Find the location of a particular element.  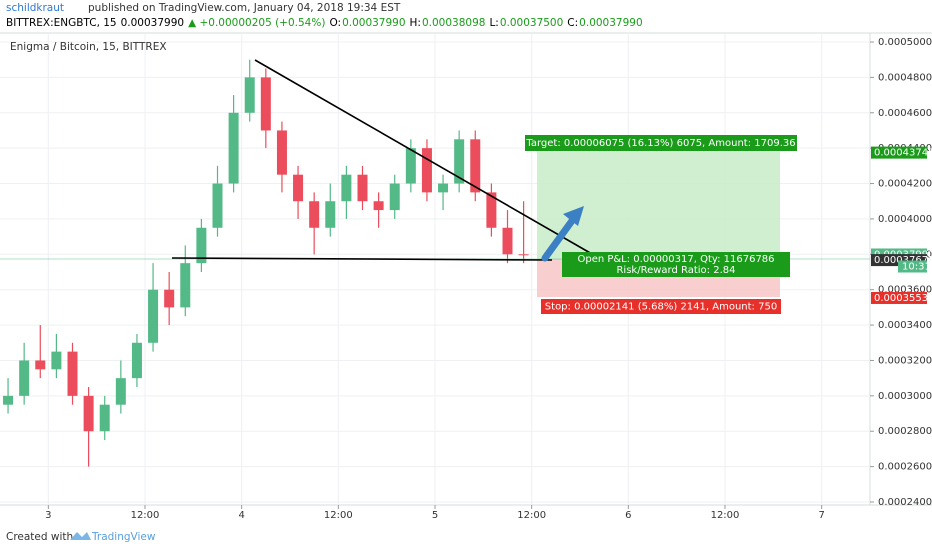

countdown-box is located at coordinates (912, 266).